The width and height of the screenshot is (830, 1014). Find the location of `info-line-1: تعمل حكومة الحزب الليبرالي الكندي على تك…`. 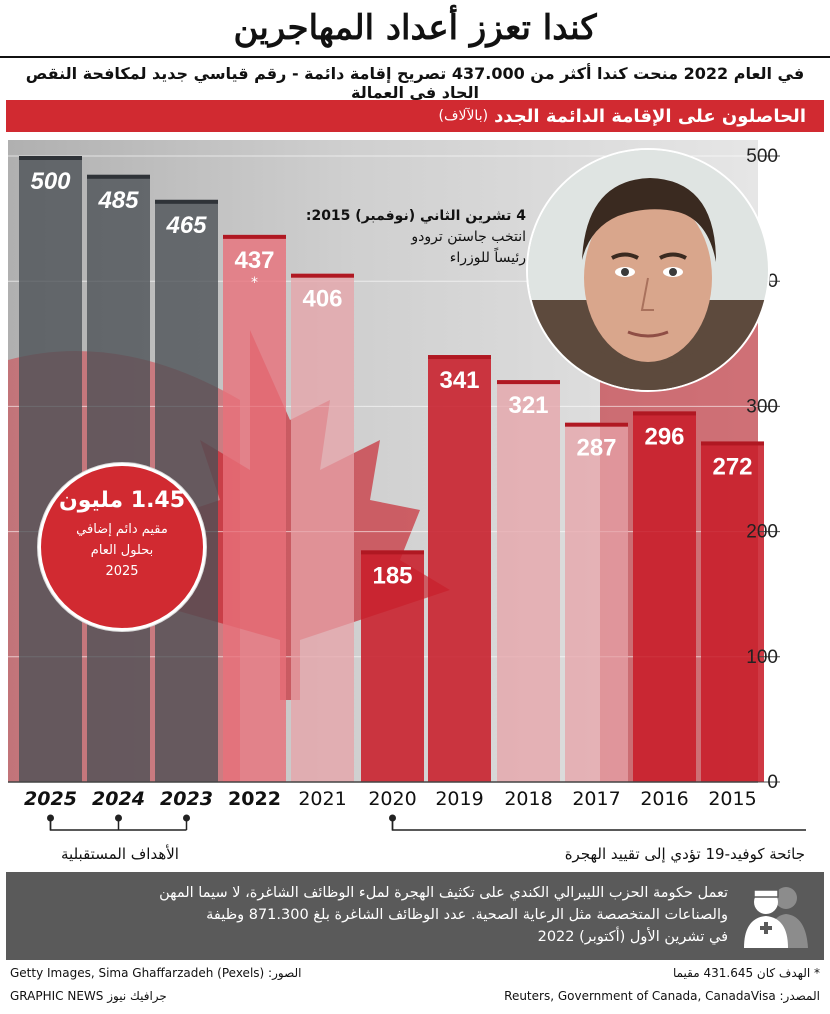

info-line-1: تعمل حكومة الحزب الليبرالي الكندي على تك… is located at coordinates (443, 893).